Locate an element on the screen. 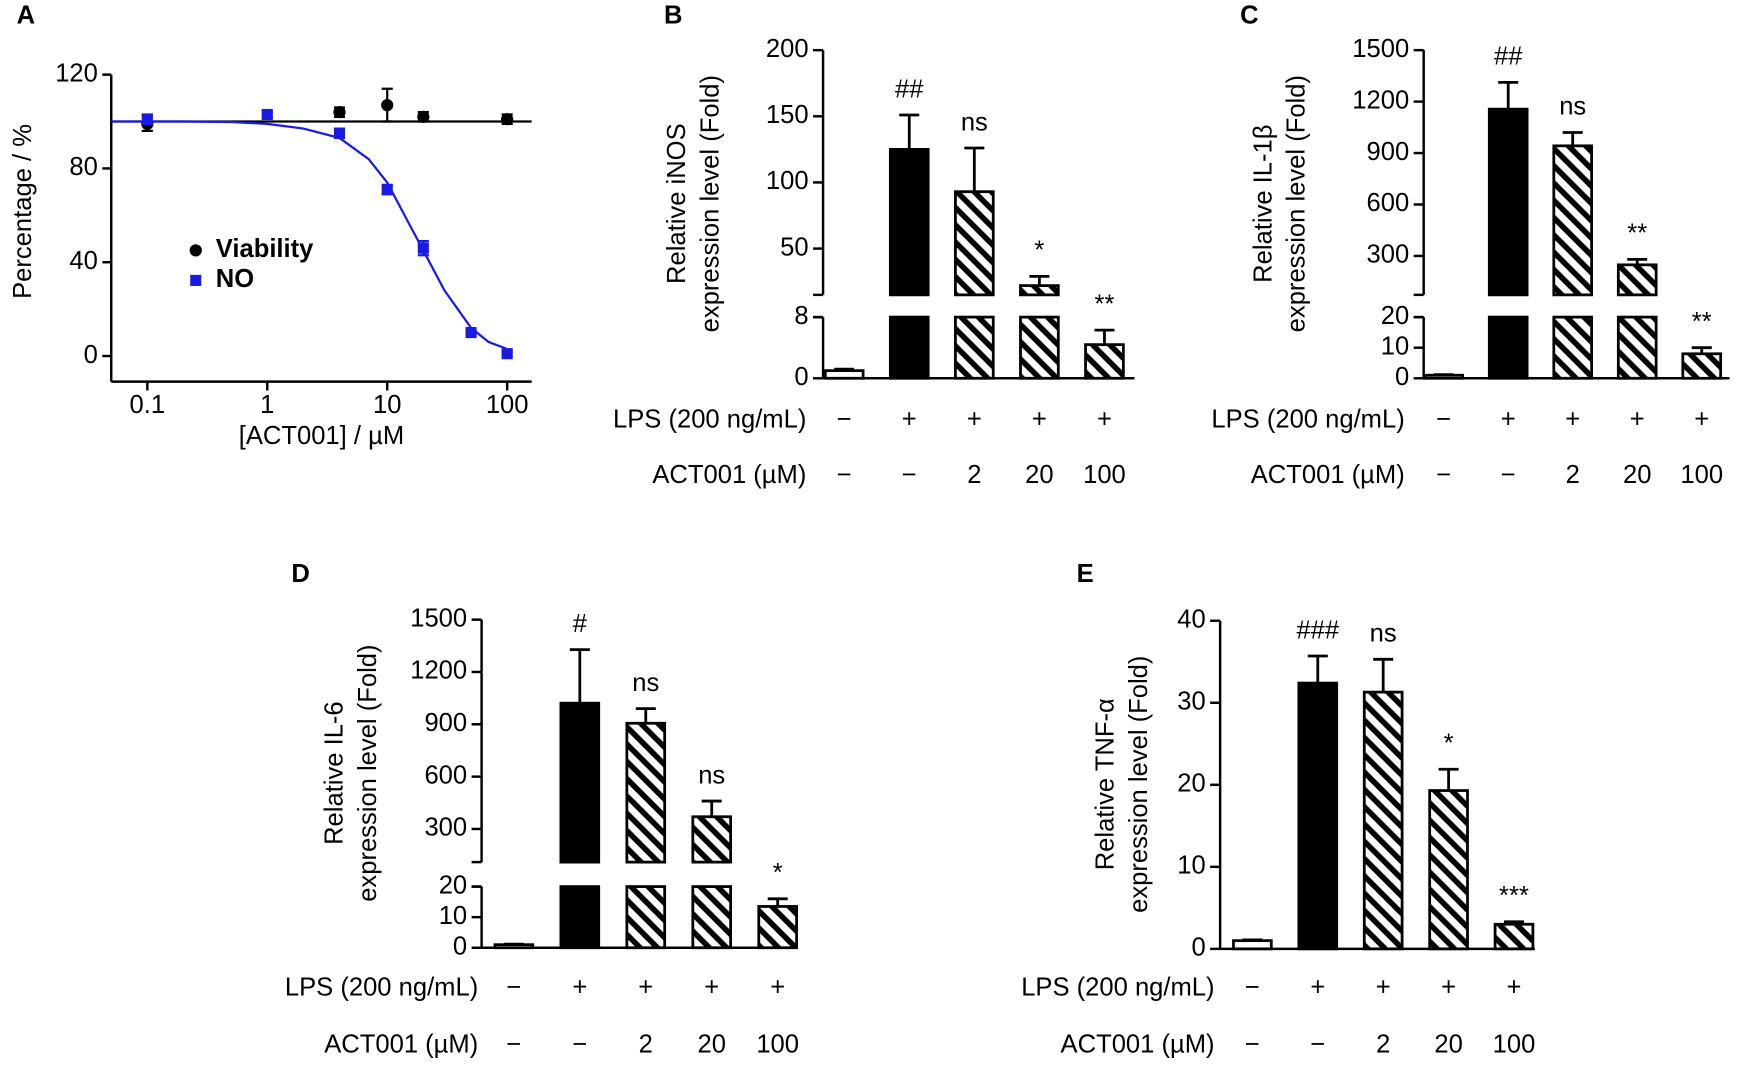 This screenshot has height=1078, width=1744. y-tick-label: 10 is located at coordinates (453, 916).